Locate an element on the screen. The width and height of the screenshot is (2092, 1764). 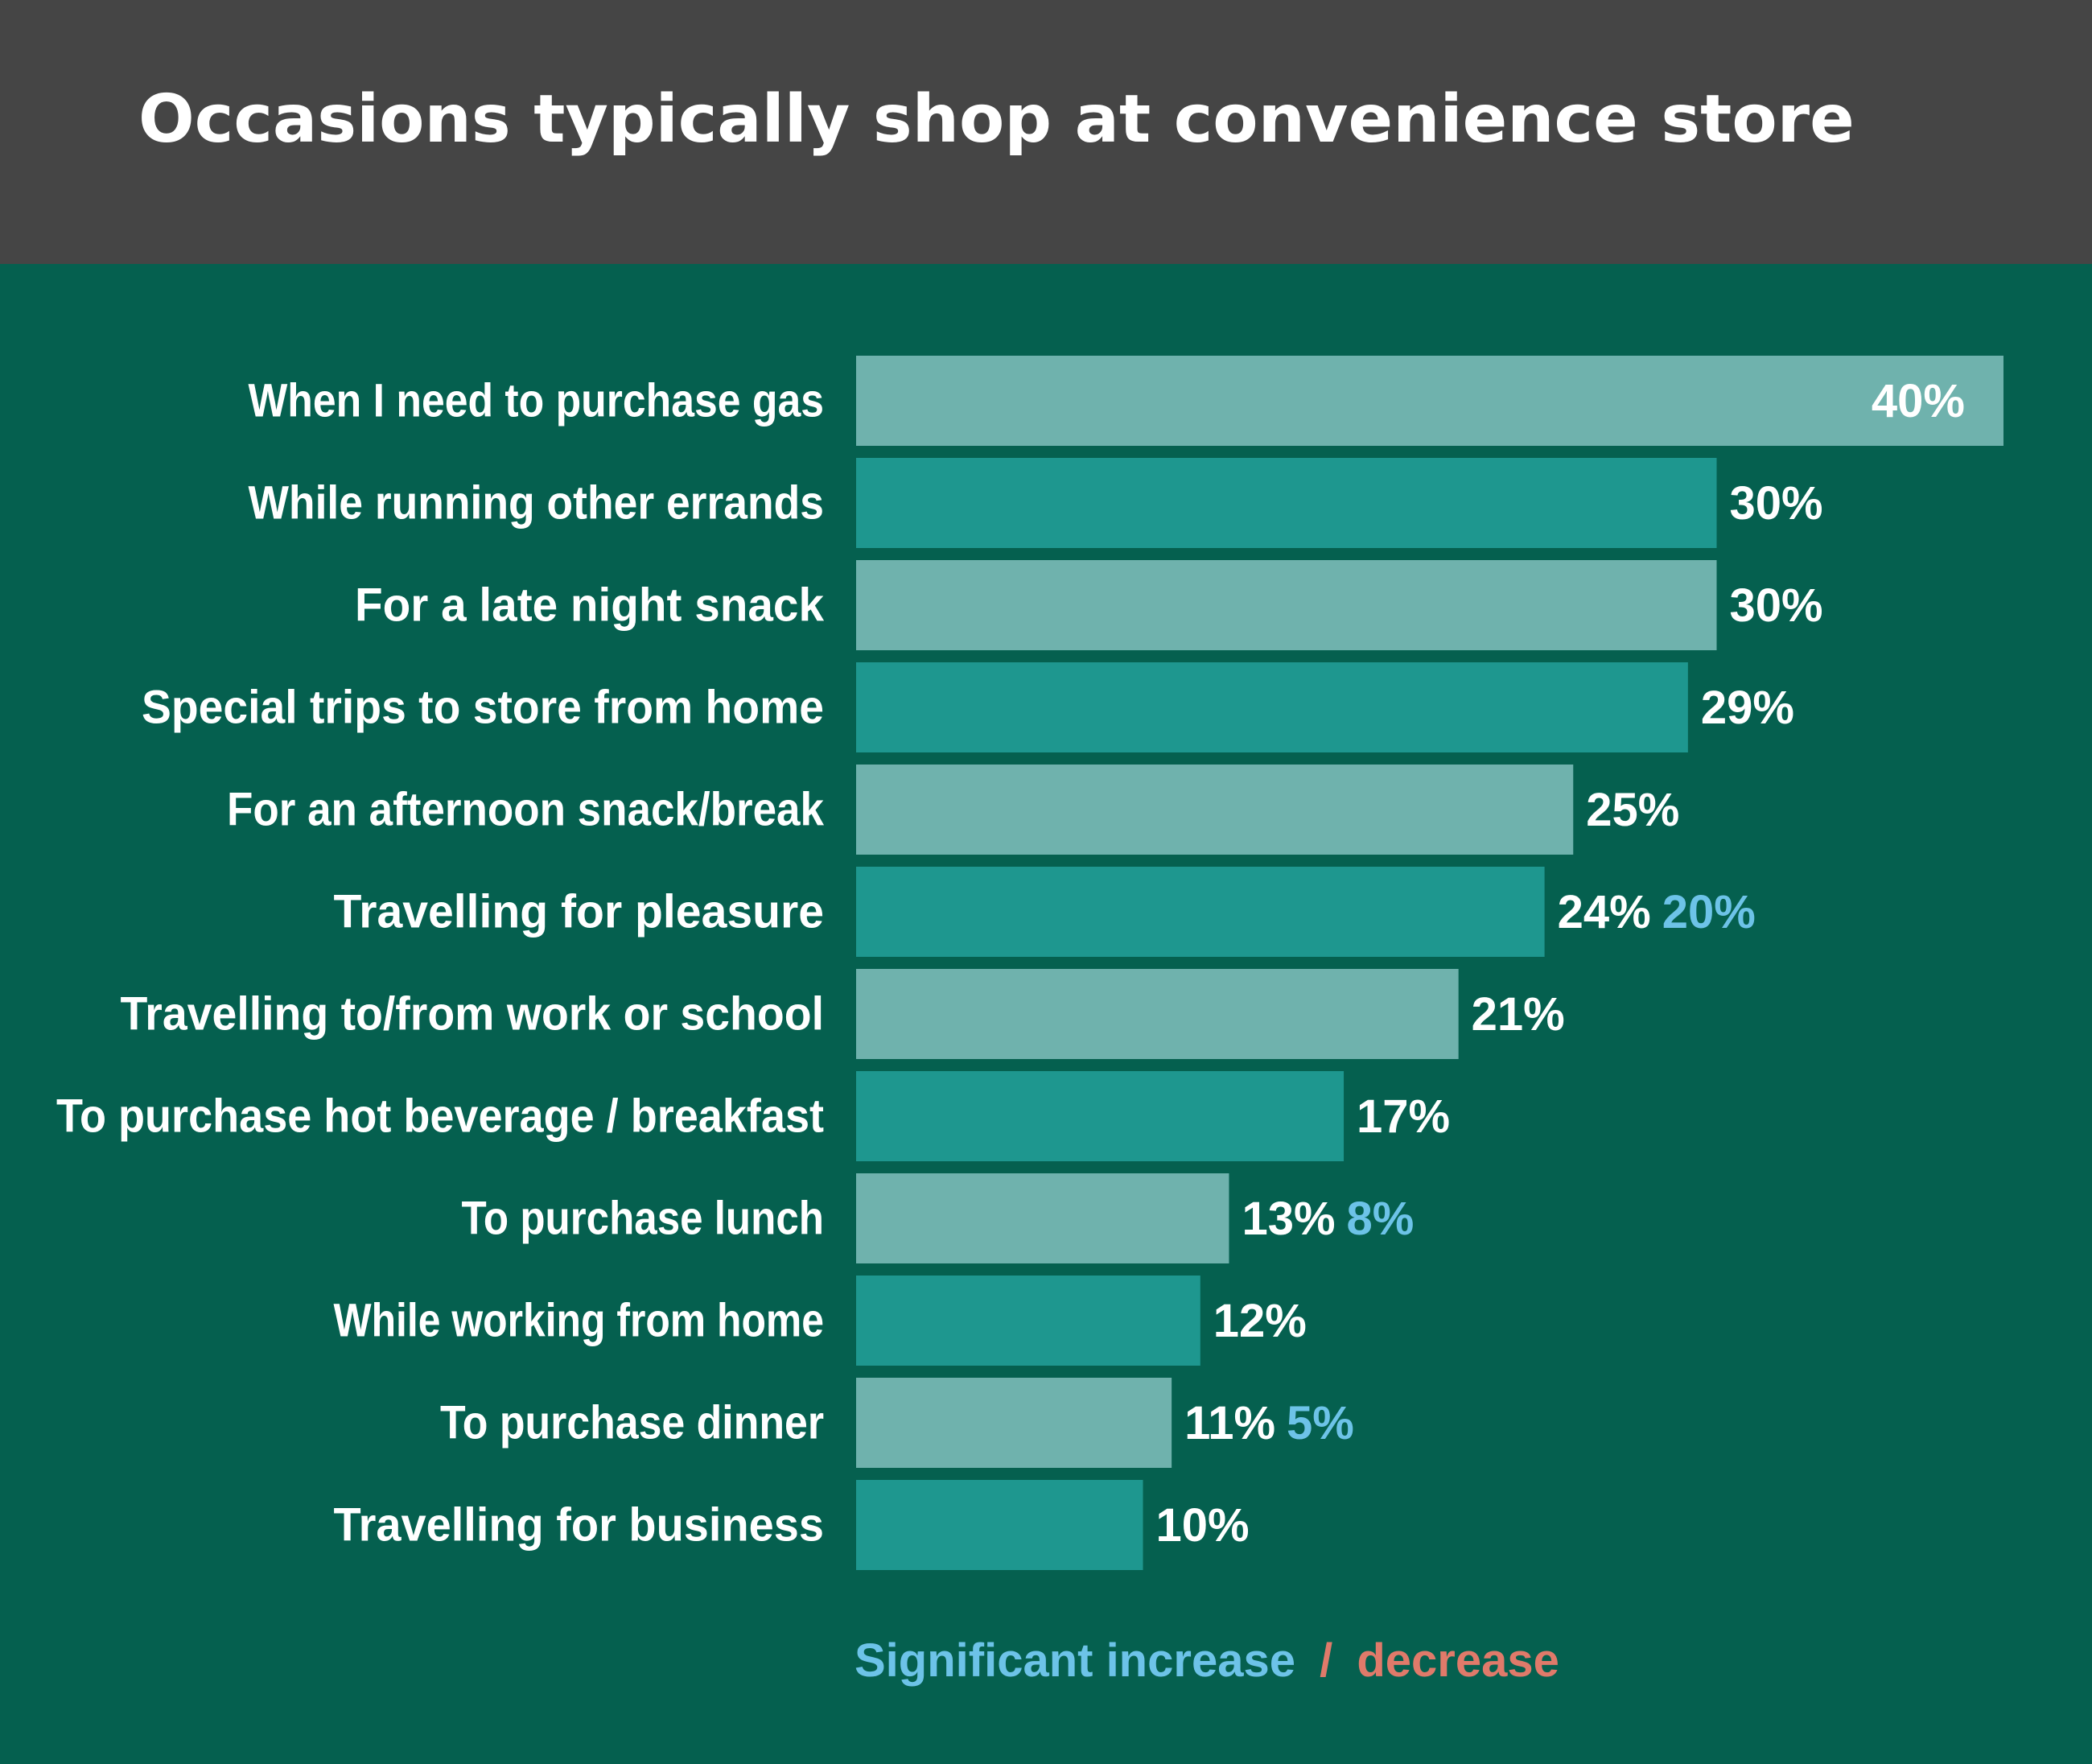
comparison-value-to-purchase-lunch: 8% is located at coordinates (1381, 1219).